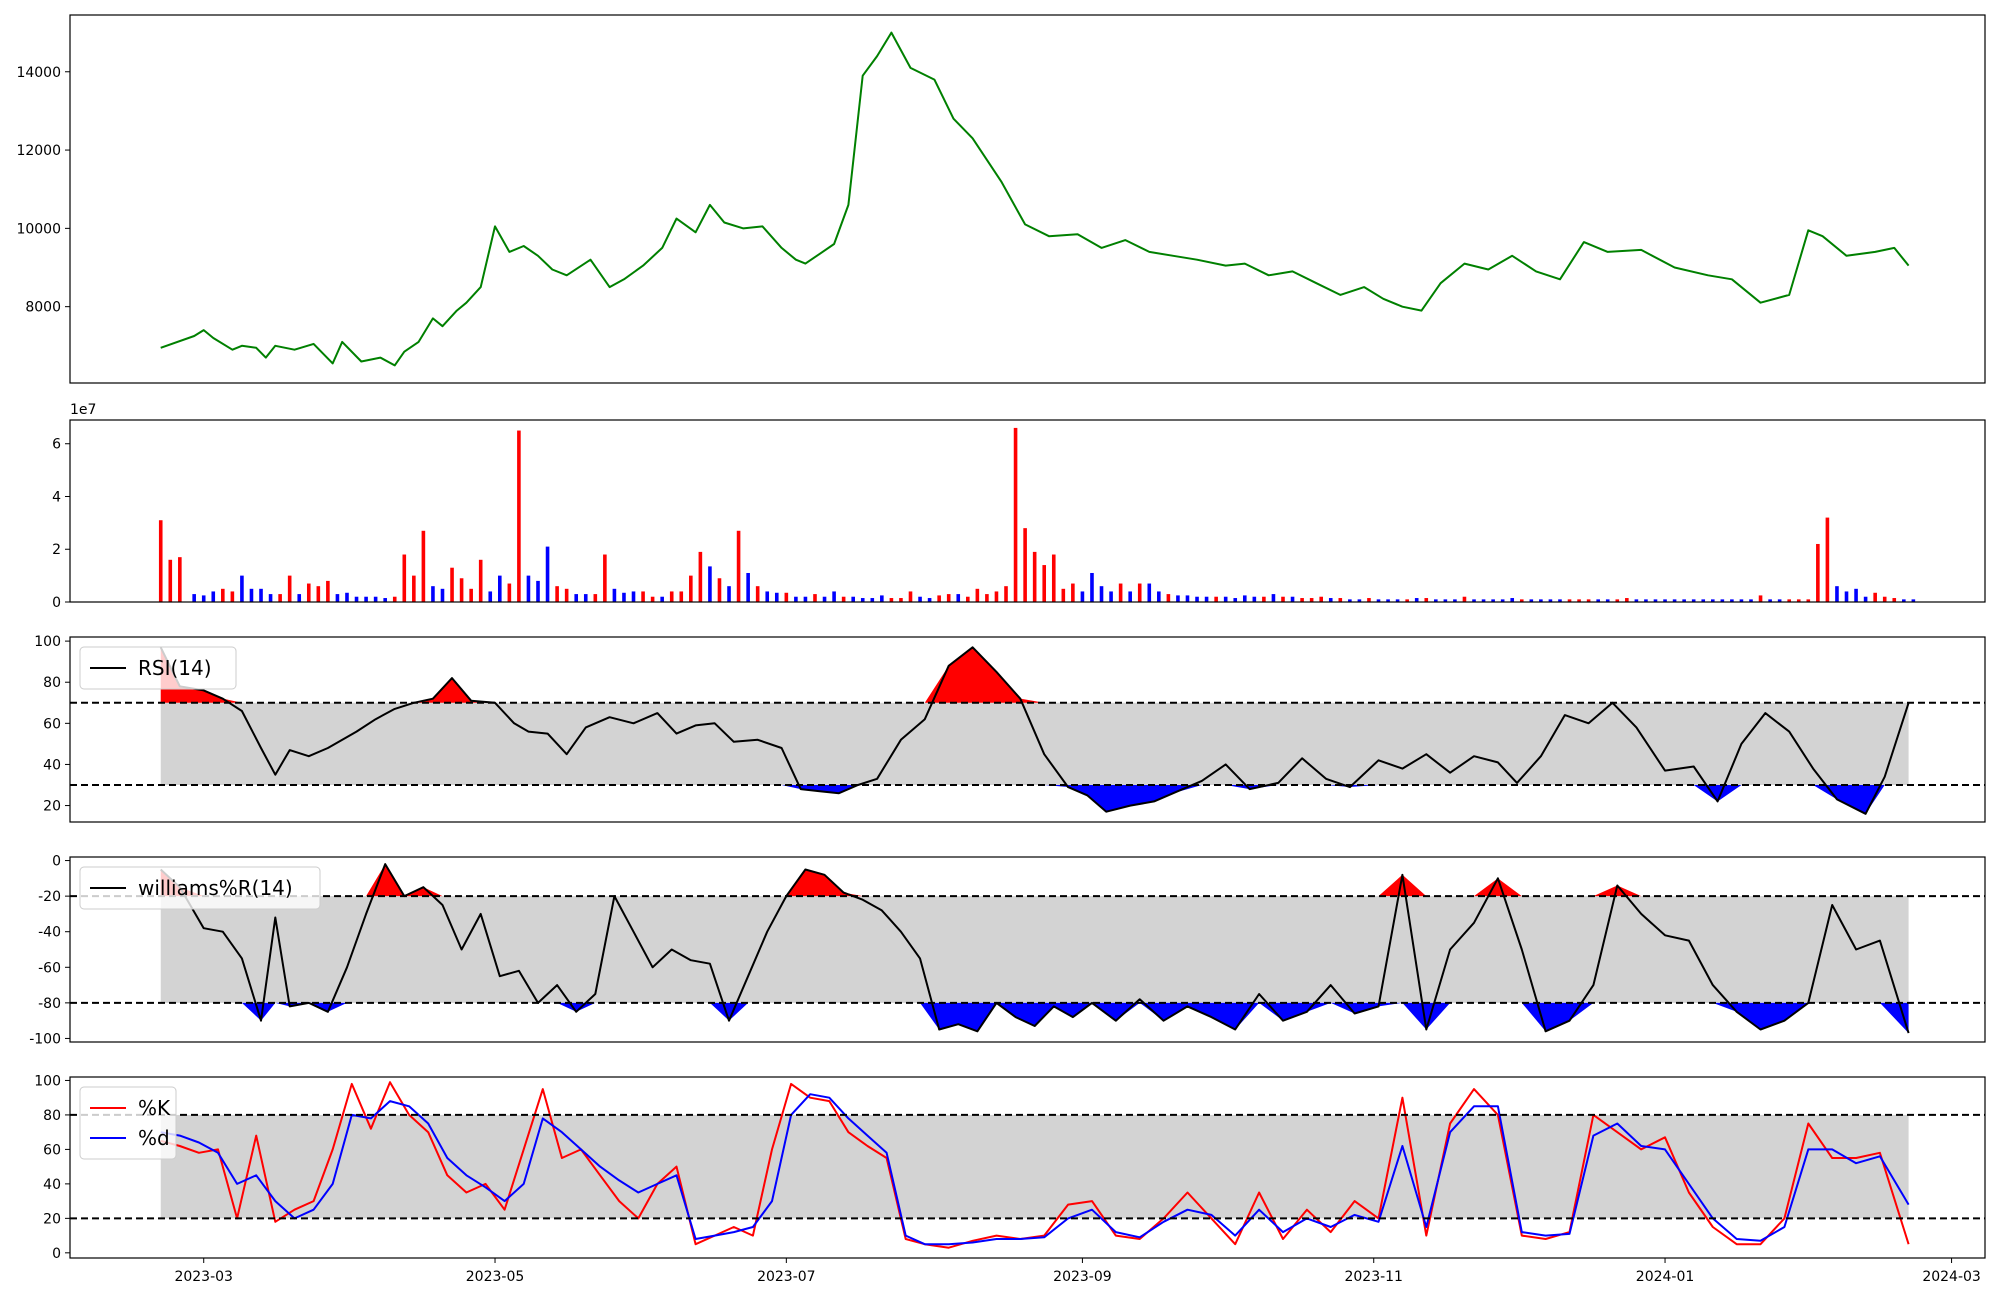 The width and height of the screenshot is (2000, 1300). What do you see at coordinates (1034, 730) in the screenshot?
I see `rsi-plot-area` at bounding box center [1034, 730].